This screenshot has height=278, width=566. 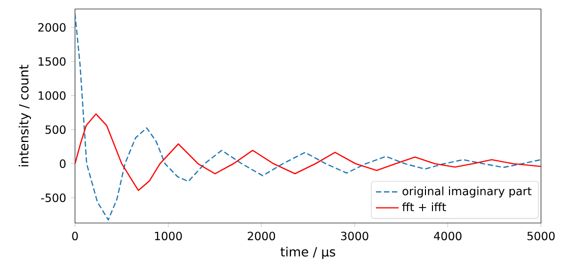 I want to click on x-tick-label: 4000, so click(x=448, y=236).